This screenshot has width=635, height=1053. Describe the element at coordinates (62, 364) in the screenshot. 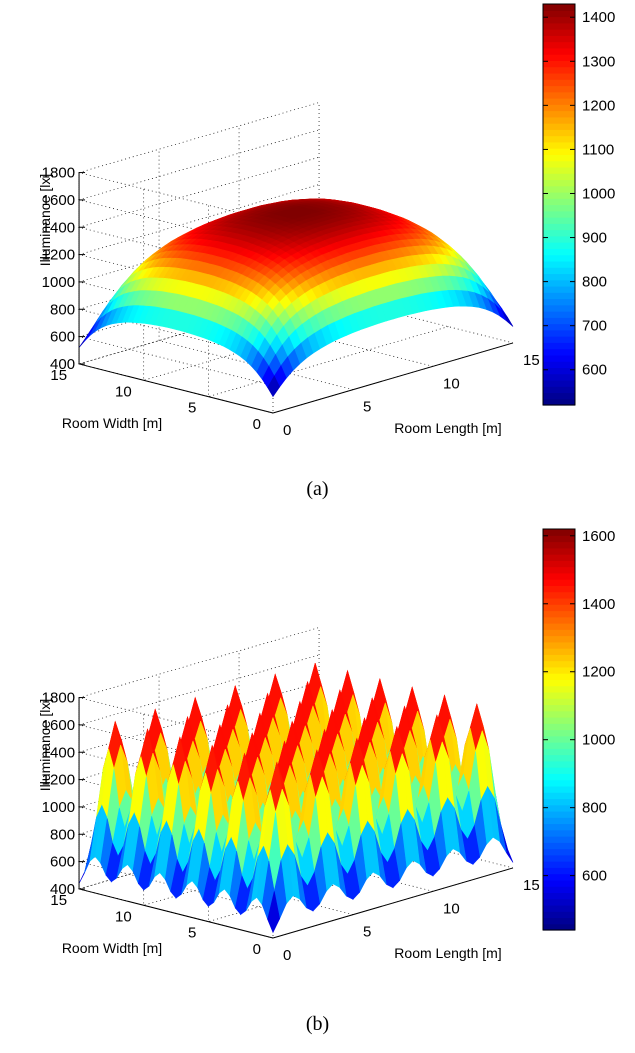

I see `z-tick-label: 400` at that location.